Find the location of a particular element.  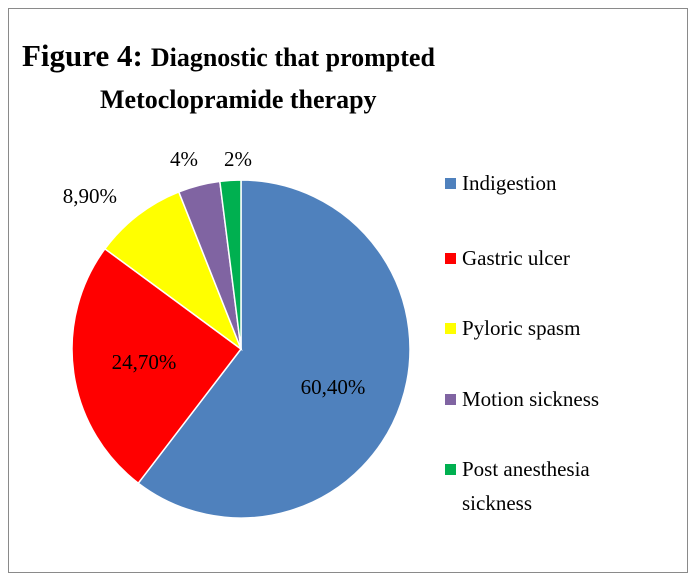

chart-title-line2: Metoclopramide therapy is located at coordinates (238, 99).